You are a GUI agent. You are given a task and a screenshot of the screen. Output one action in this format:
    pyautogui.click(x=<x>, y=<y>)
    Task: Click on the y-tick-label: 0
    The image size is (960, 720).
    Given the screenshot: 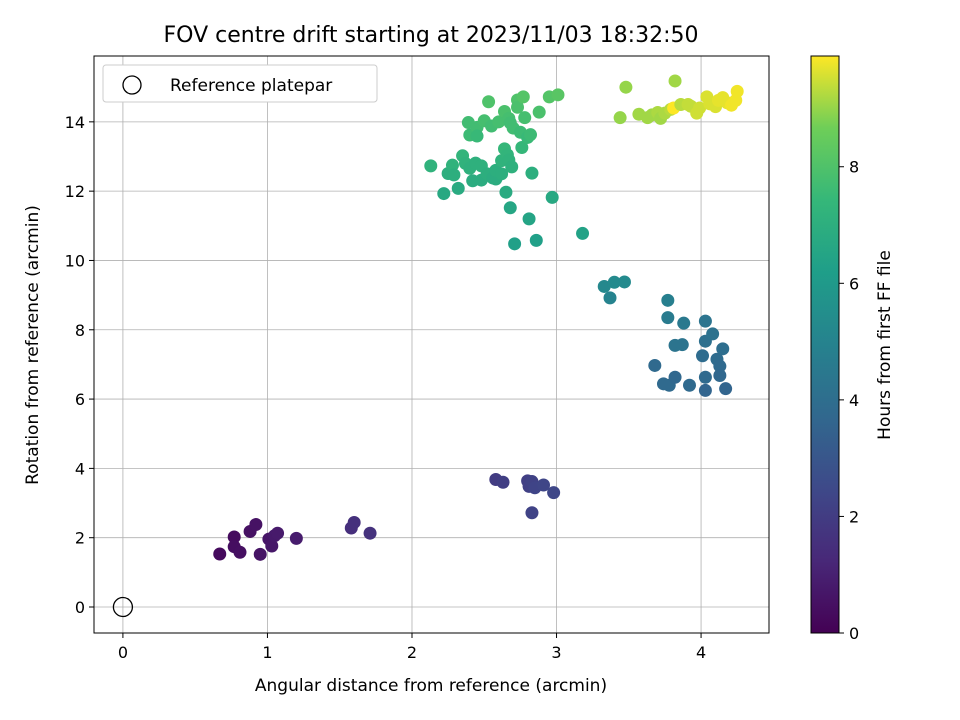 What is the action you would take?
    pyautogui.click(x=80, y=607)
    